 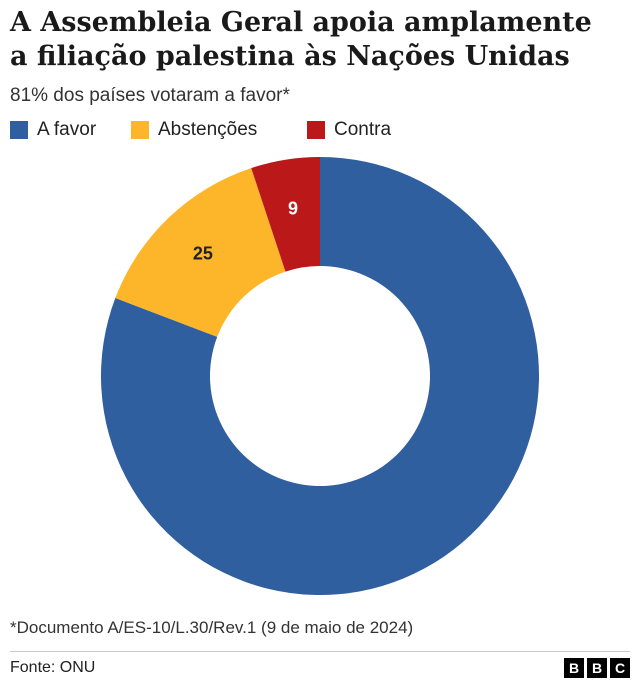 I want to click on legend-swatch-contra, so click(x=316, y=130).